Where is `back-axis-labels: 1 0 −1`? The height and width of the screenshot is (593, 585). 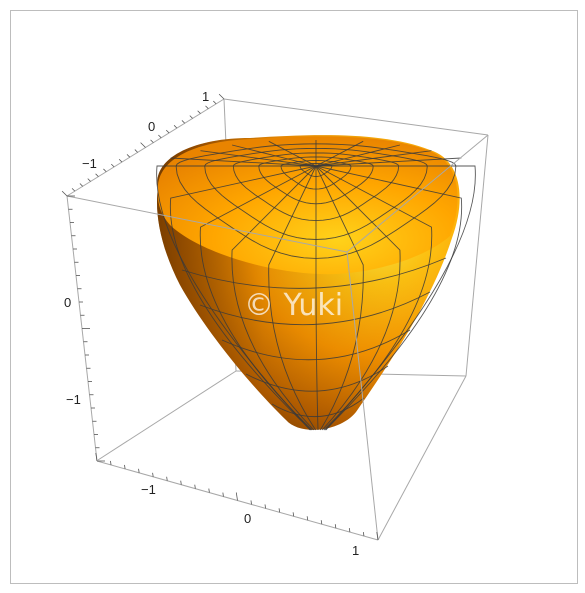 back-axis-labels: 1 0 −1 is located at coordinates (145, 130).